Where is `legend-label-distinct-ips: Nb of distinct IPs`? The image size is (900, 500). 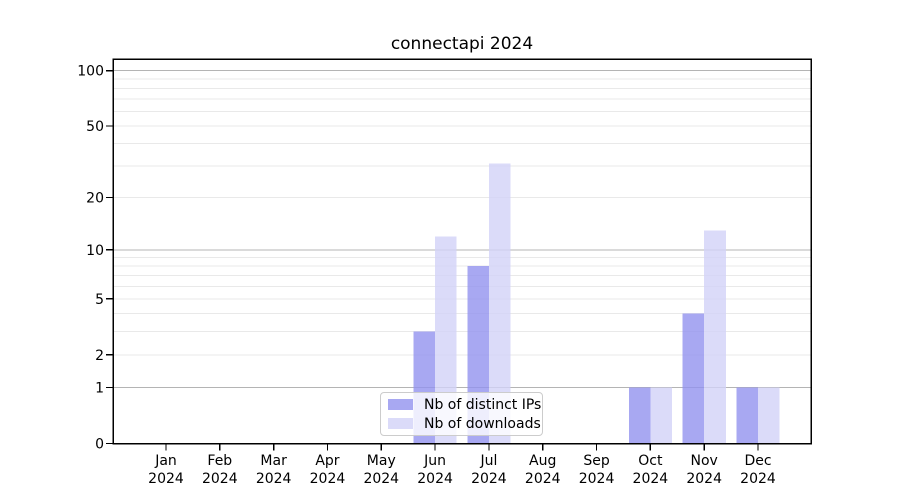
legend-label-distinct-ips: Nb of distinct IPs is located at coordinates (483, 404).